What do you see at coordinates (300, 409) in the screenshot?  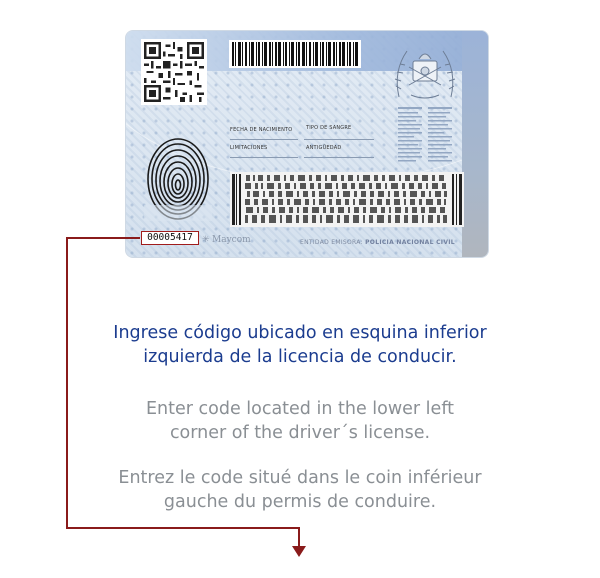 I see `instruction-english-line1: Enter code located in the lower left` at bounding box center [300, 409].